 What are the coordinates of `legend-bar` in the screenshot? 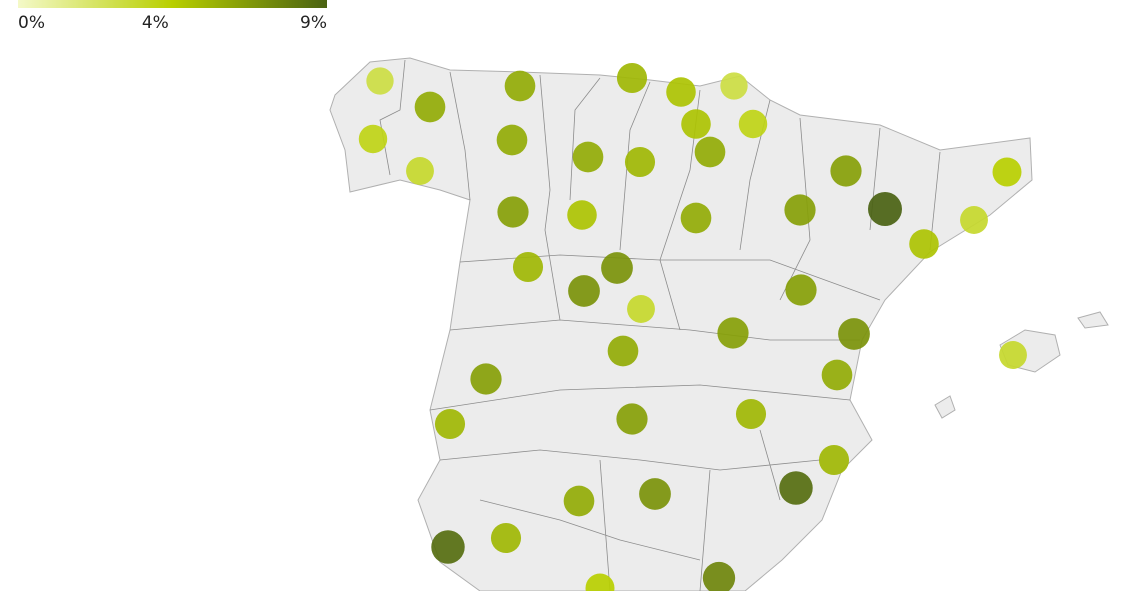 It's located at (172, 4).